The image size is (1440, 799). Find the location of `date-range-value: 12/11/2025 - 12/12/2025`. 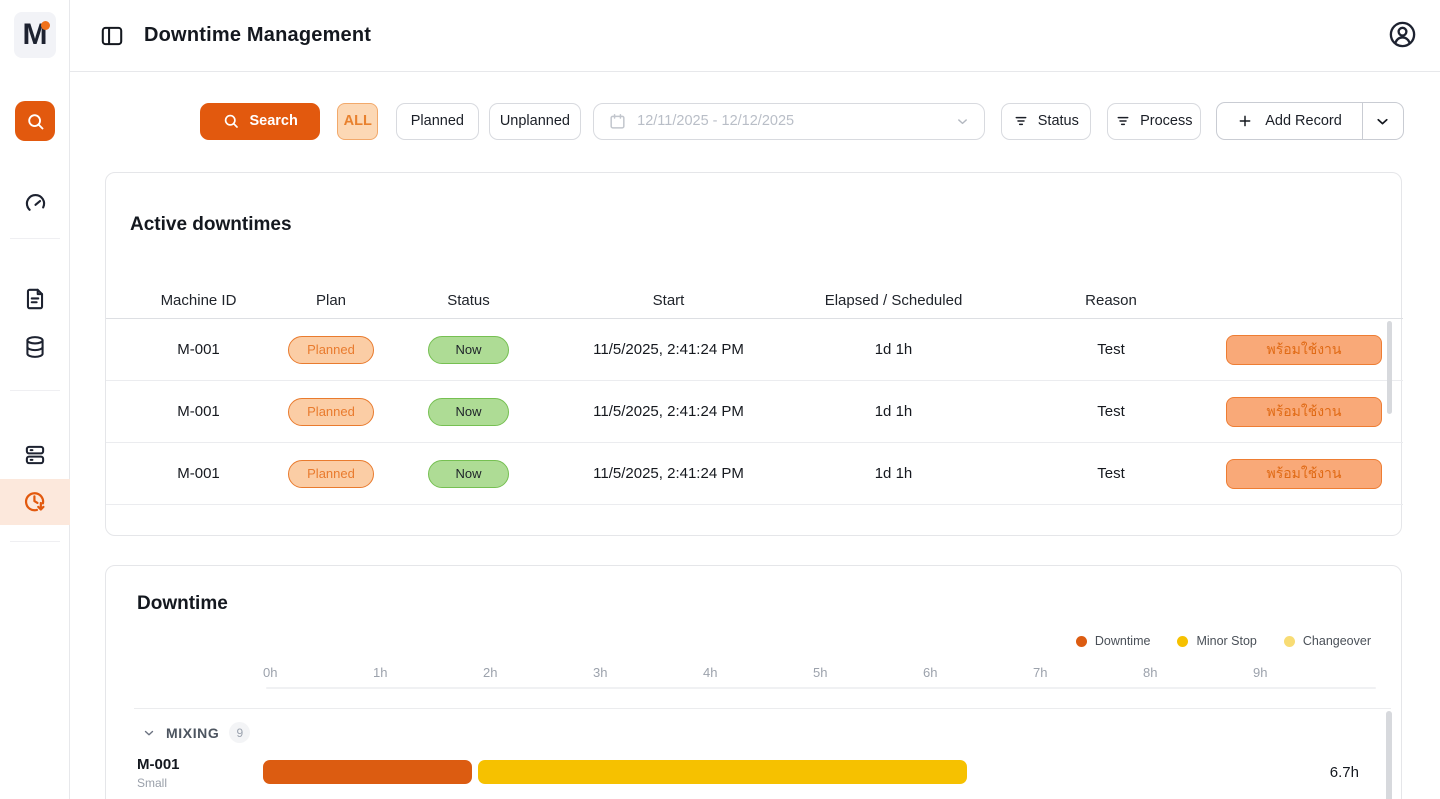

date-range-value: 12/11/2025 - 12/12/2025 is located at coordinates (716, 121).